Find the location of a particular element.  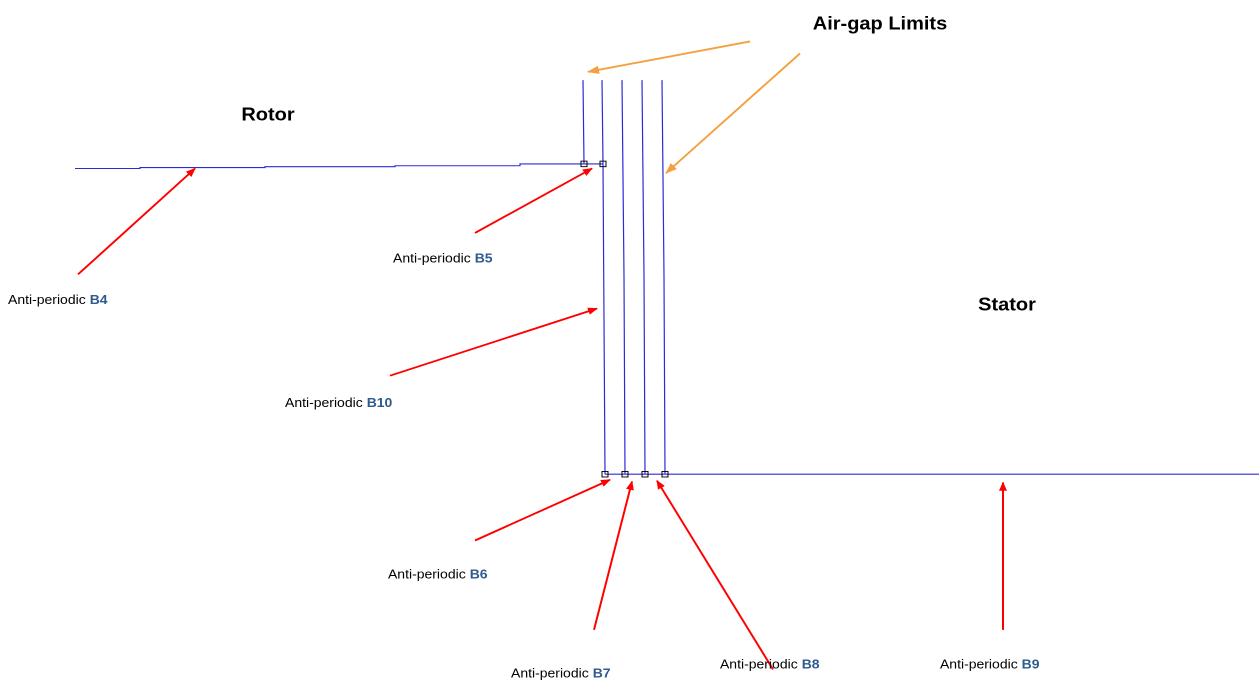

boundary-label: Anti-periodic B6 is located at coordinates (438, 574).